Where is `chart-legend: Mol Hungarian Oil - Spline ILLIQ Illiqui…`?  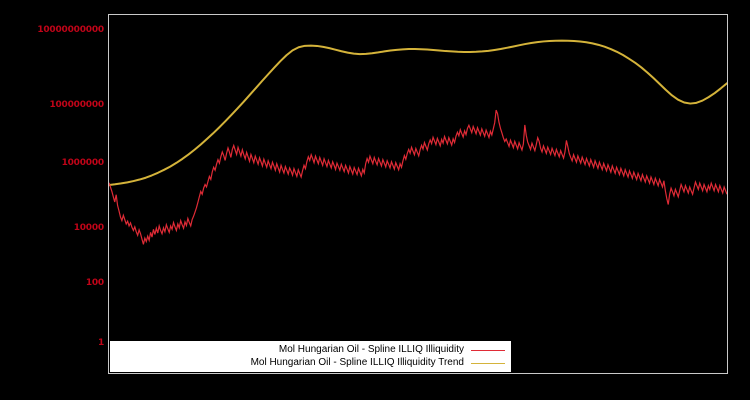 chart-legend: Mol Hungarian Oil - Spline ILLIQ Illiqui… is located at coordinates (310, 356).